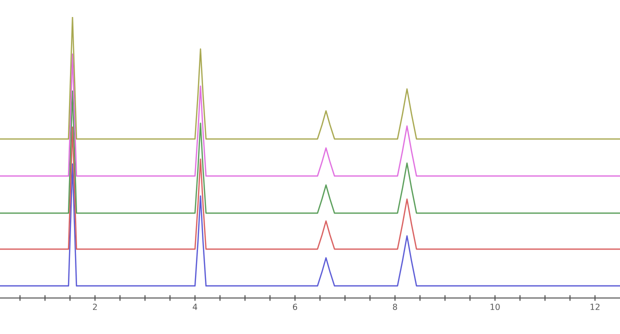  Describe the element at coordinates (195, 307) in the screenshot. I see `x-tick-label: 4` at that location.